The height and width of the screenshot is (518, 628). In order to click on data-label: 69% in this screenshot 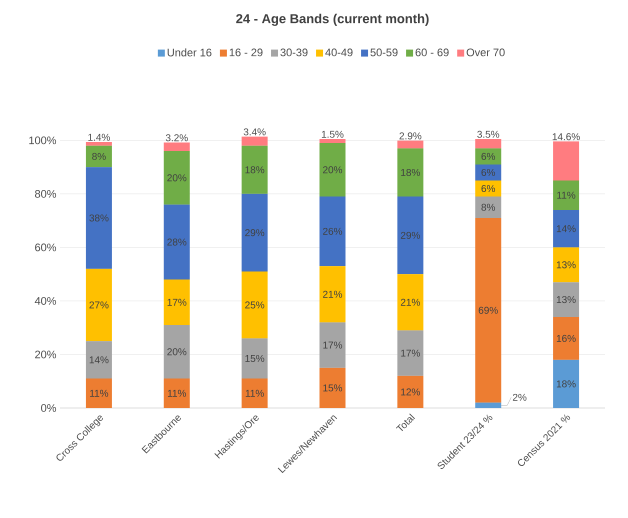, I will do `click(488, 310)`.